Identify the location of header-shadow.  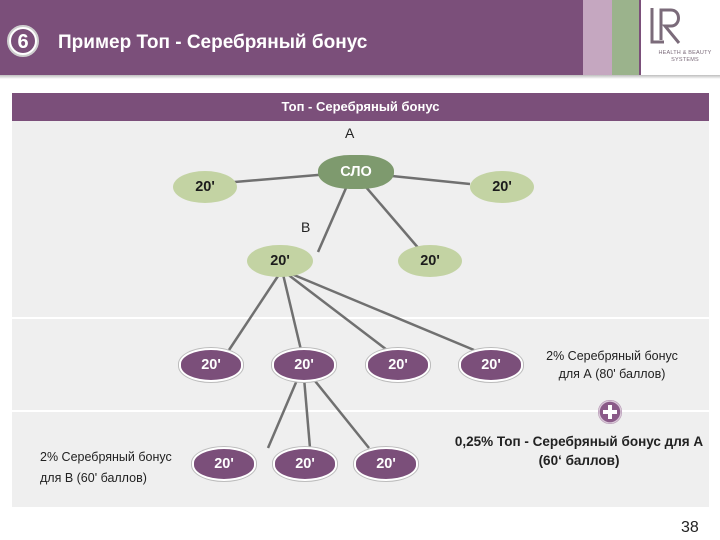
(360, 77).